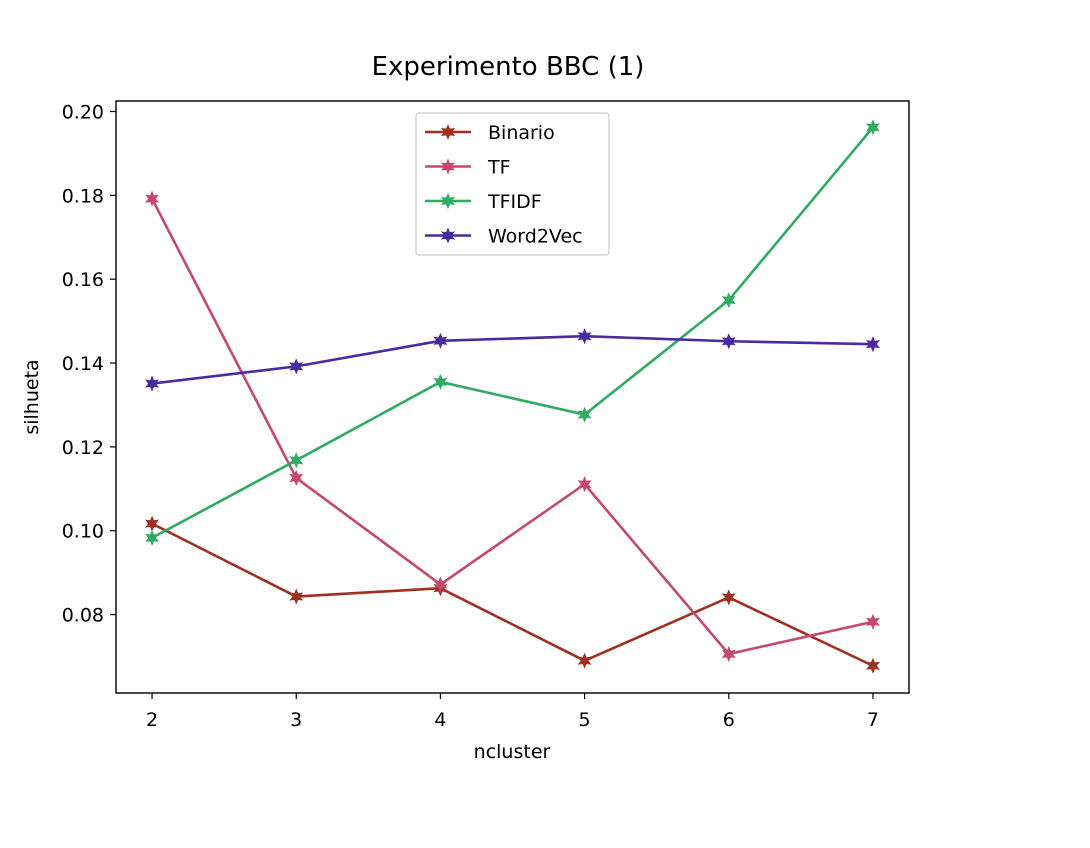  I want to click on series-line-binario, so click(512, 594).